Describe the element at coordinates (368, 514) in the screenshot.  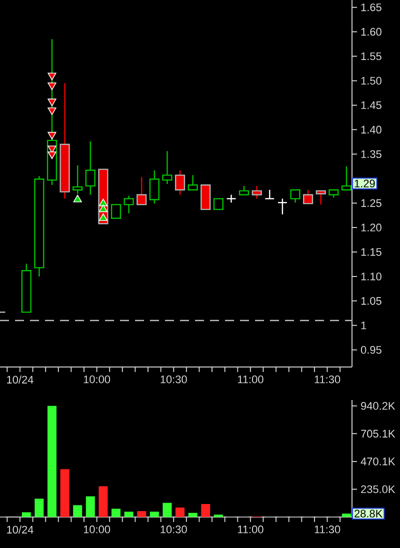
I see `annotation: 28.8K` at that location.